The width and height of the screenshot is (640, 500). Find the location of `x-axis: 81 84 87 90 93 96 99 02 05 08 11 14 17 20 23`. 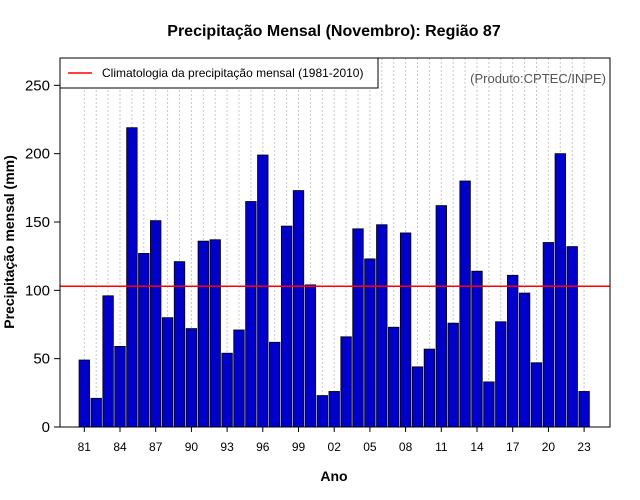

x-axis: 81 84 87 90 93 96 99 02 05 08 11 14 17 20 23 is located at coordinates (334, 440).